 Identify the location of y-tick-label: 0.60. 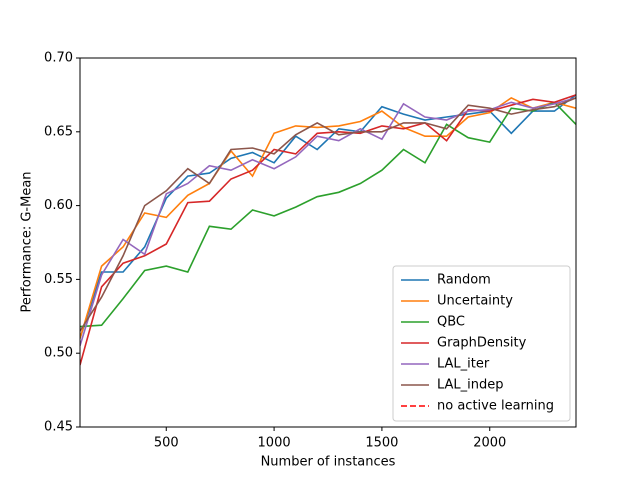
(58, 205).